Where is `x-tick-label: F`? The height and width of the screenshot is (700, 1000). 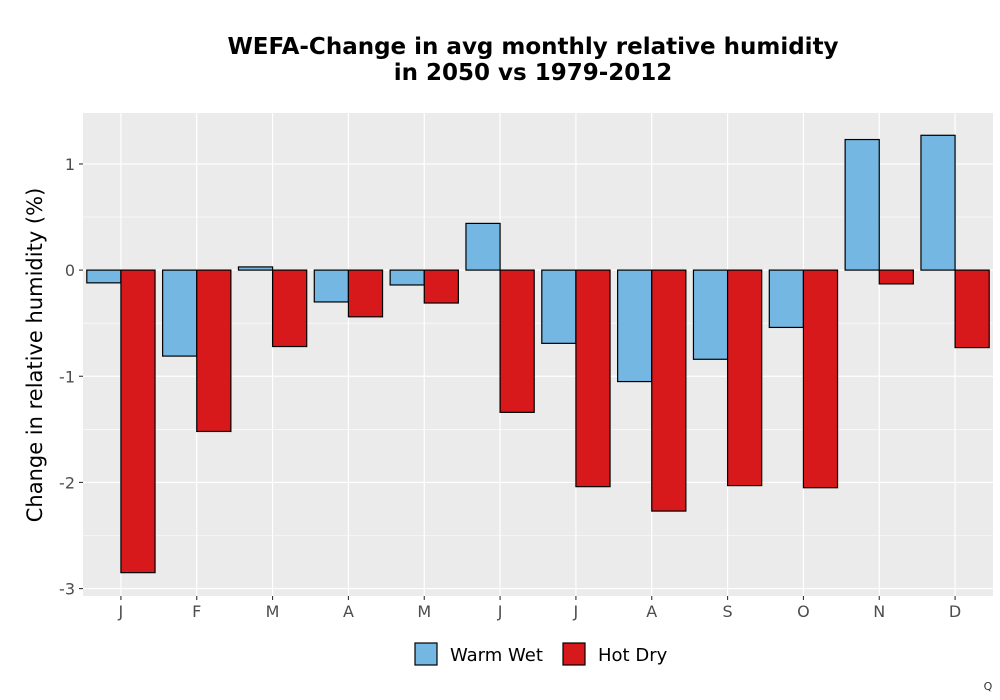 x-tick-label: F is located at coordinates (196, 611).